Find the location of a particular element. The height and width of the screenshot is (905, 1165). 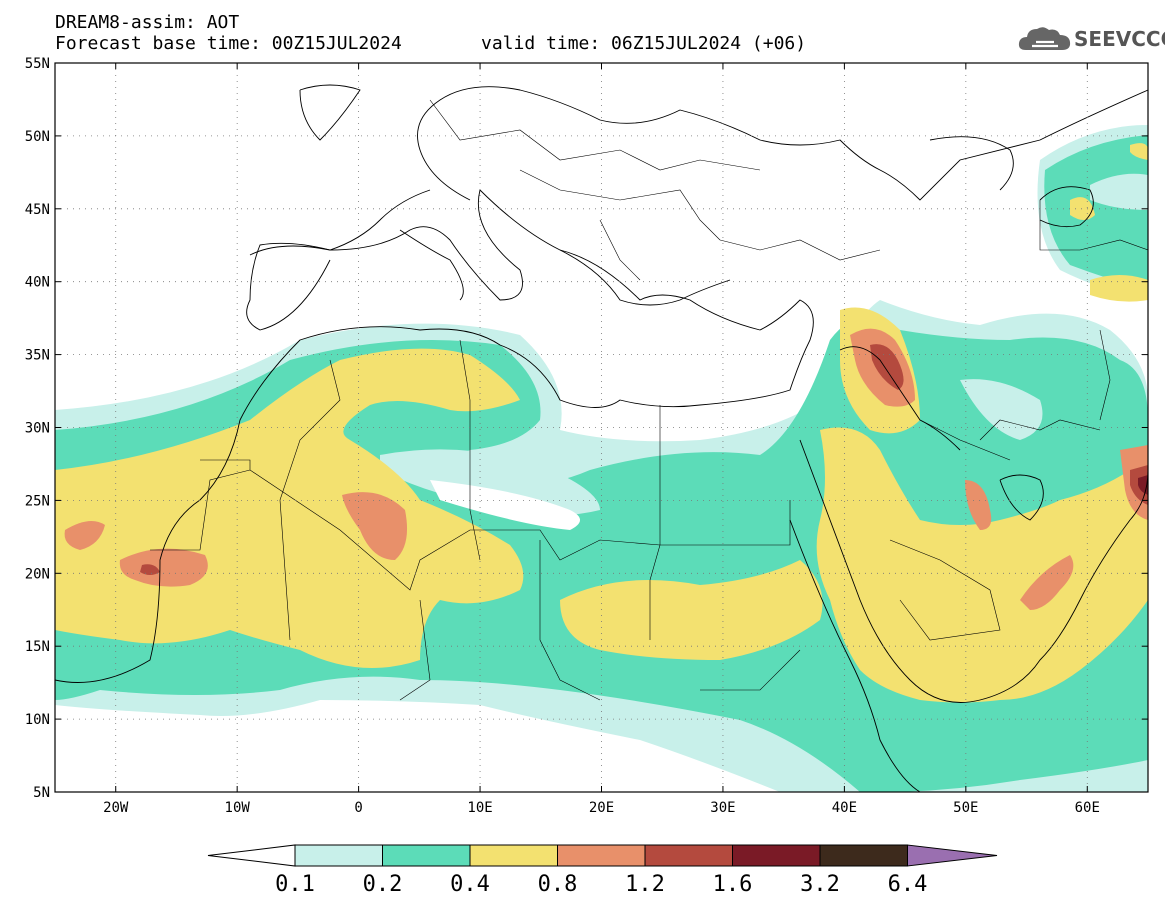

colorbar-label: 0.4 is located at coordinates (470, 884).